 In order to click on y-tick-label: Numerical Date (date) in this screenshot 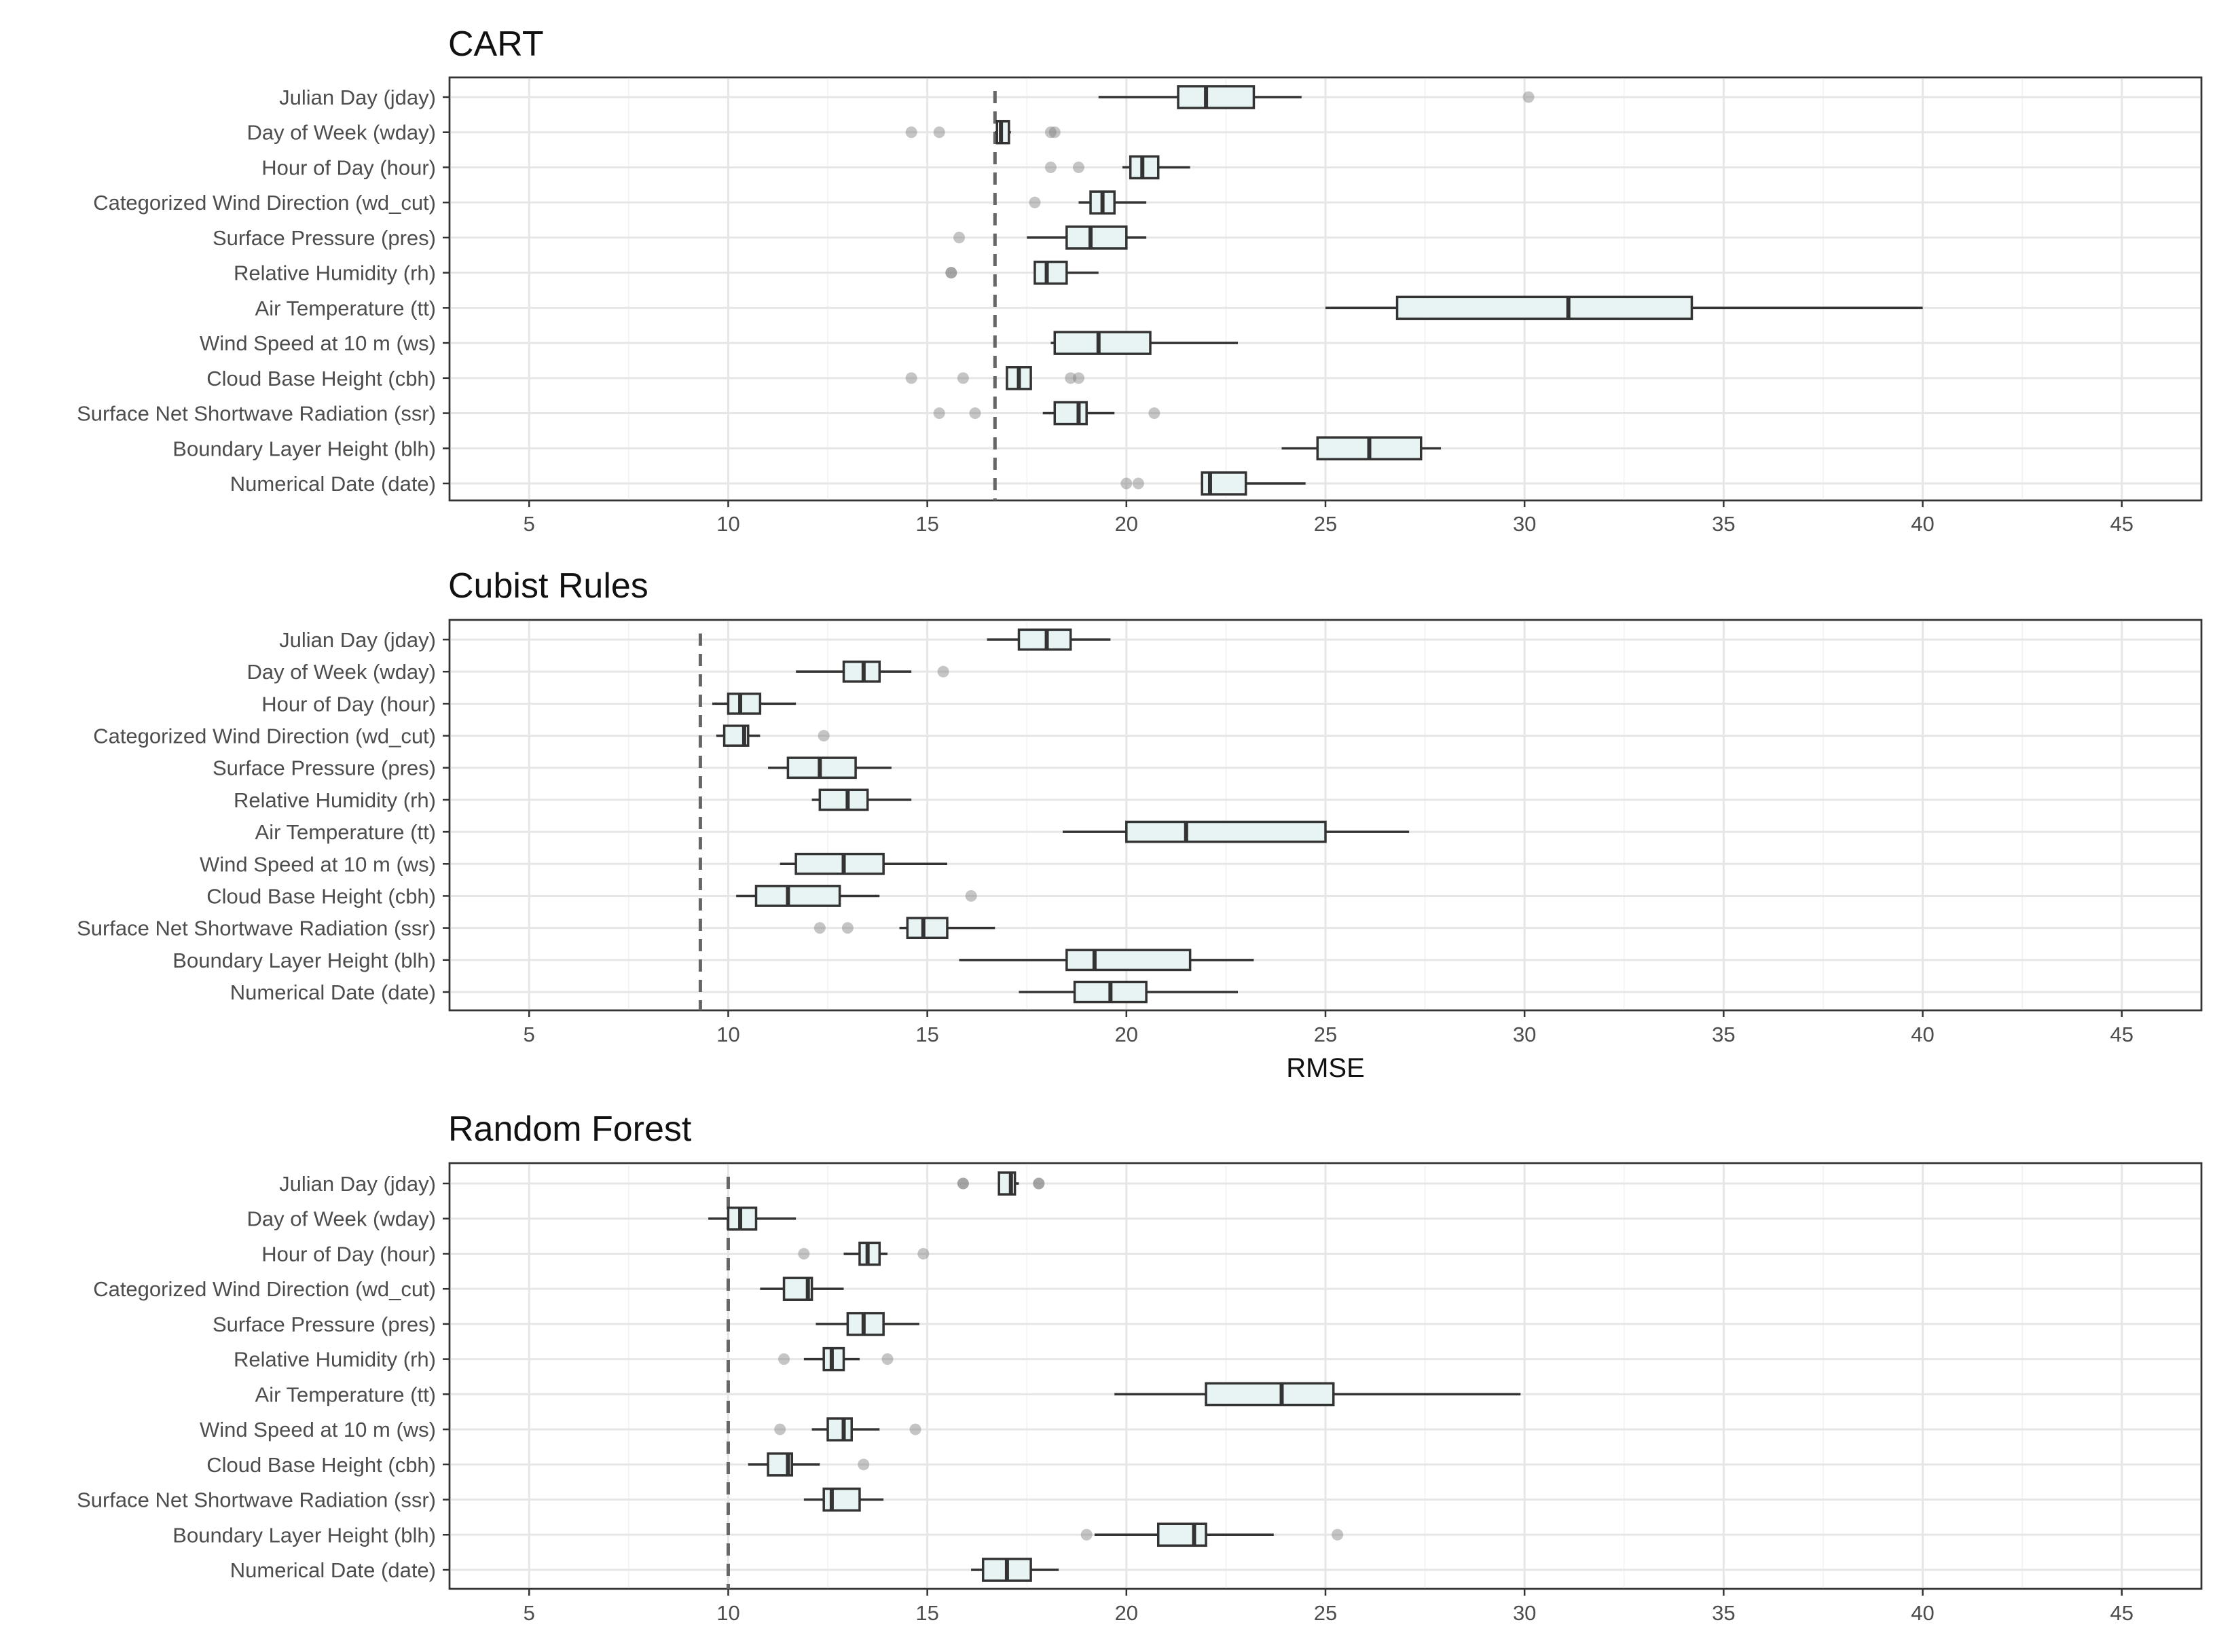, I will do `click(333, 484)`.